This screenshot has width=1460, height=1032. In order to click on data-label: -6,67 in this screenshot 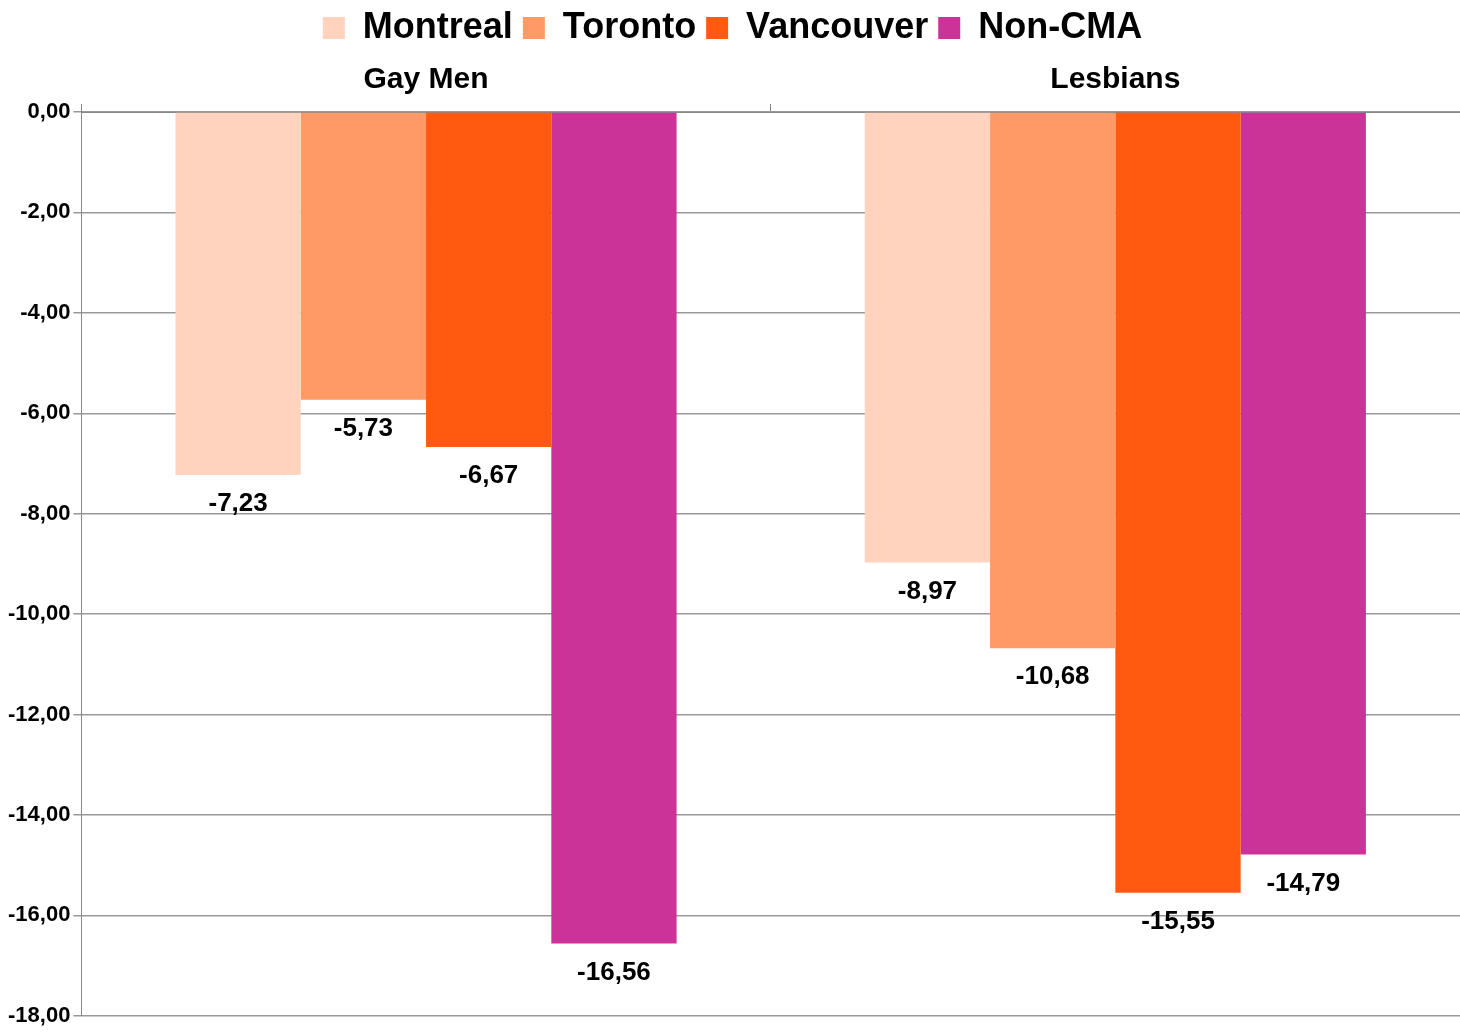, I will do `click(489, 474)`.